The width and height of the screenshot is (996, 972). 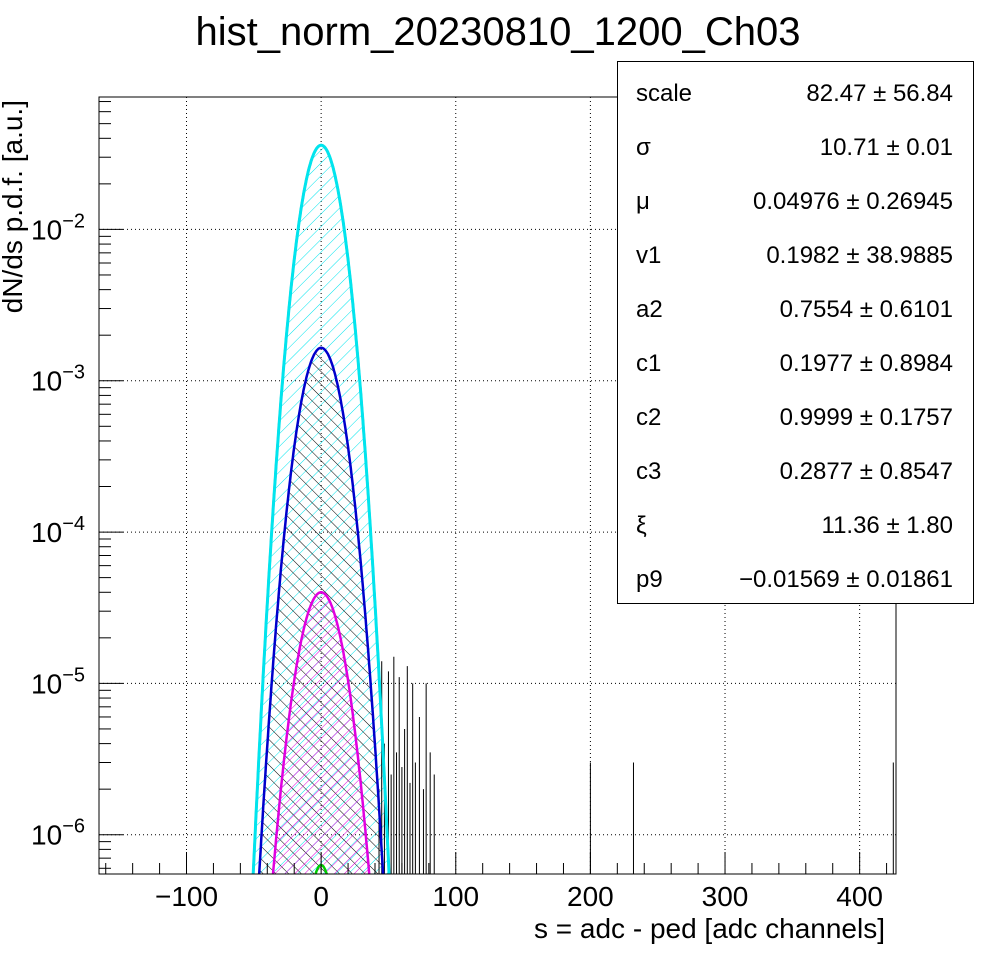 What do you see at coordinates (866, 309) in the screenshot?
I see `stat-value: 0.7554 ± 0.6101` at bounding box center [866, 309].